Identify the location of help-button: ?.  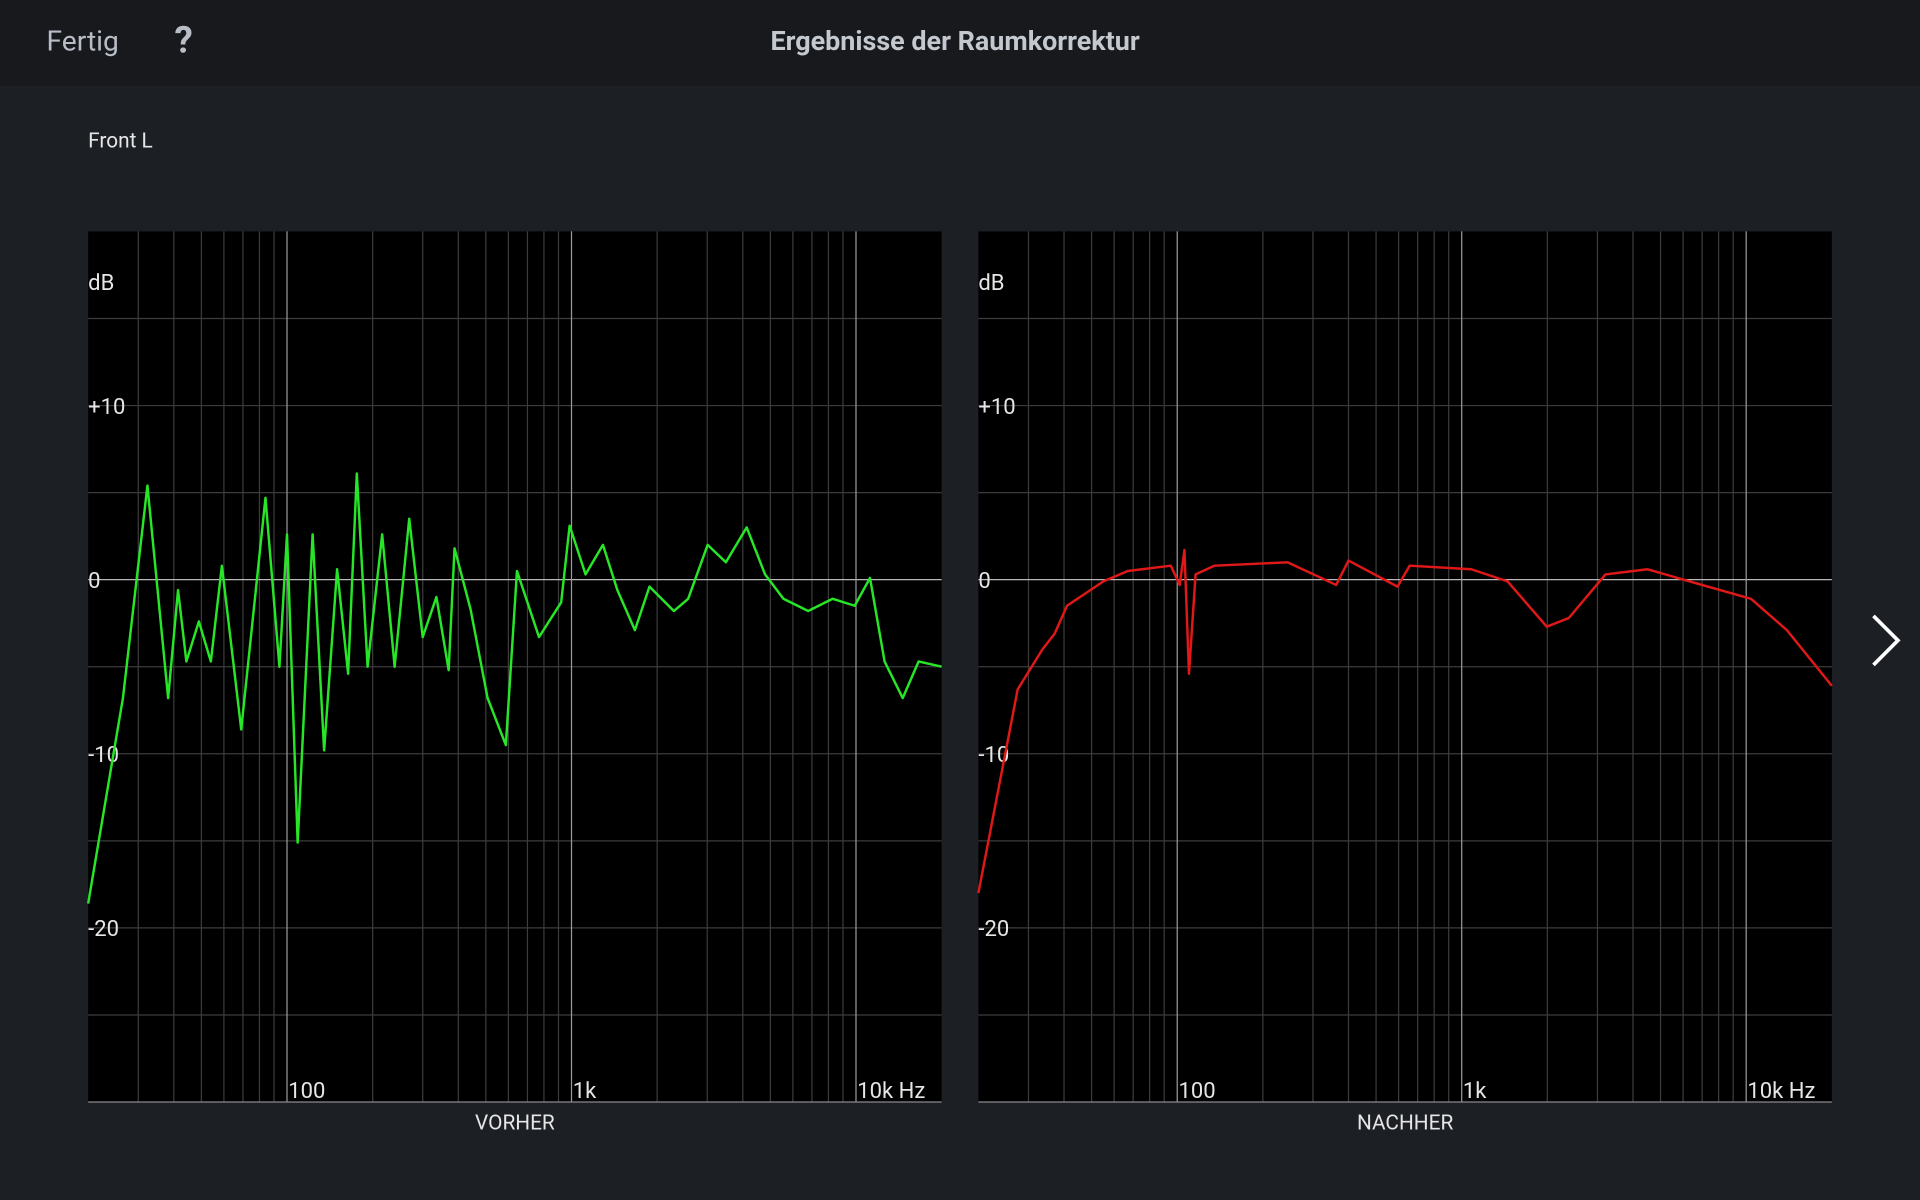
(184, 40).